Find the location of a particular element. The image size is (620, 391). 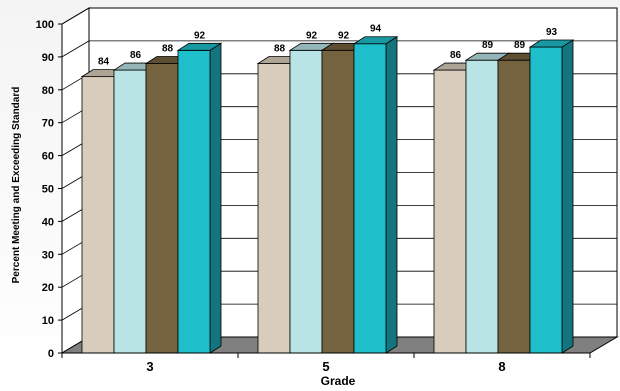

y-tick-label: 50 is located at coordinates (48, 190).